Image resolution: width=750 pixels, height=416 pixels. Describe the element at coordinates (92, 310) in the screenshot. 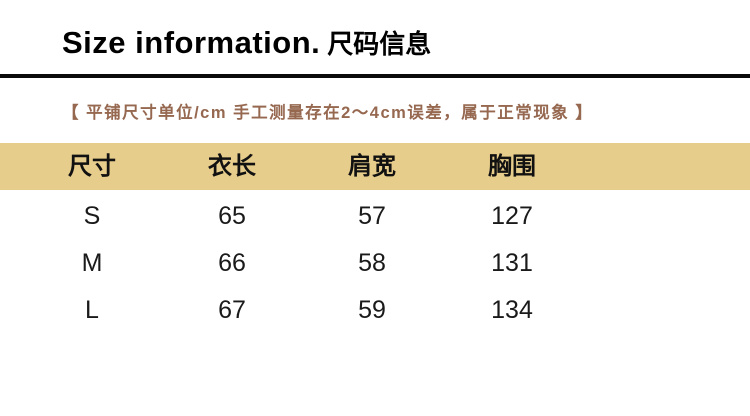

I see `cell-size: L` at that location.